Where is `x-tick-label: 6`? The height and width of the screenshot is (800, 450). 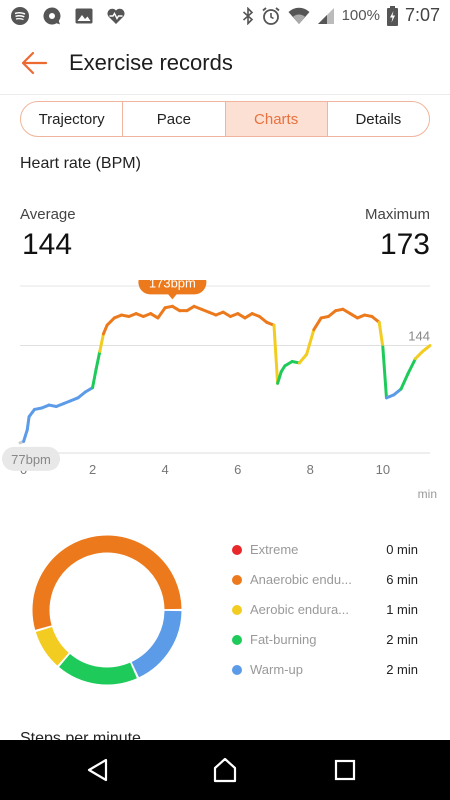 x-tick-label: 6 is located at coordinates (237, 469).